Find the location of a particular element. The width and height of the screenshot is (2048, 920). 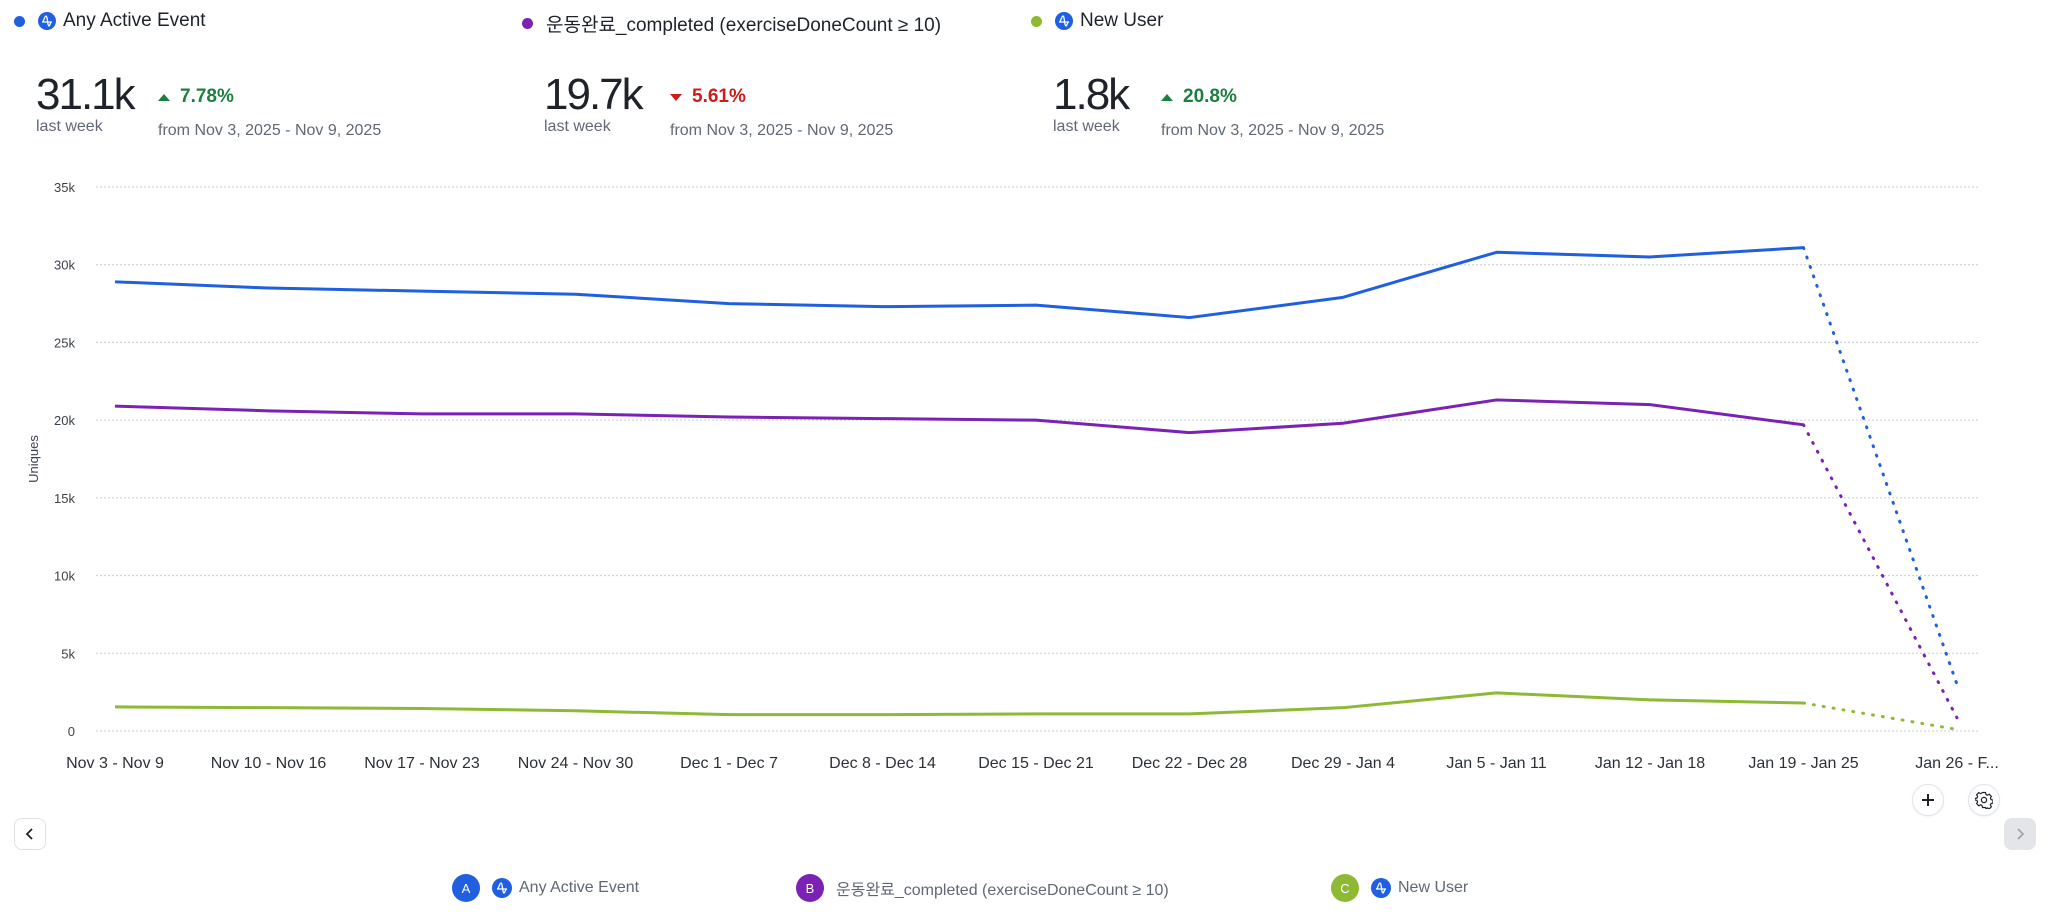

gear-icon is located at coordinates (1984, 800).